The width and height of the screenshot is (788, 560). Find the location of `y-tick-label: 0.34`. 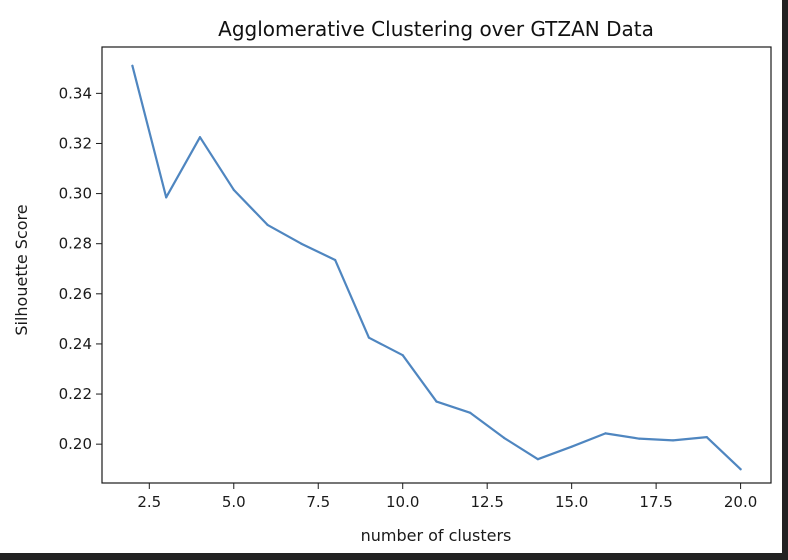

y-tick-label: 0.34 is located at coordinates (75, 93).